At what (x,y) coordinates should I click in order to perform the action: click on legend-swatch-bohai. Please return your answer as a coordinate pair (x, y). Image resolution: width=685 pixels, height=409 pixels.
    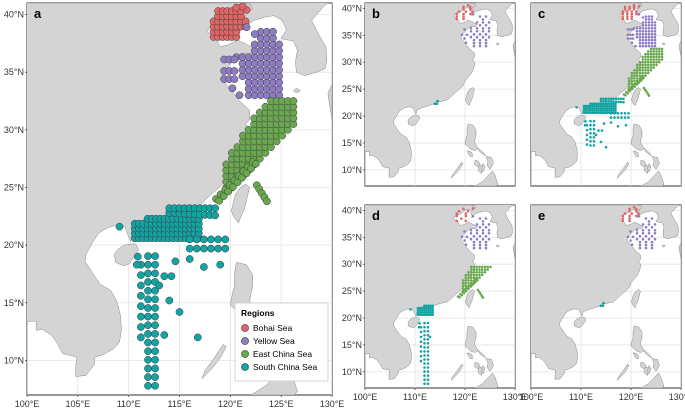
    Looking at the image, I should click on (245, 328).